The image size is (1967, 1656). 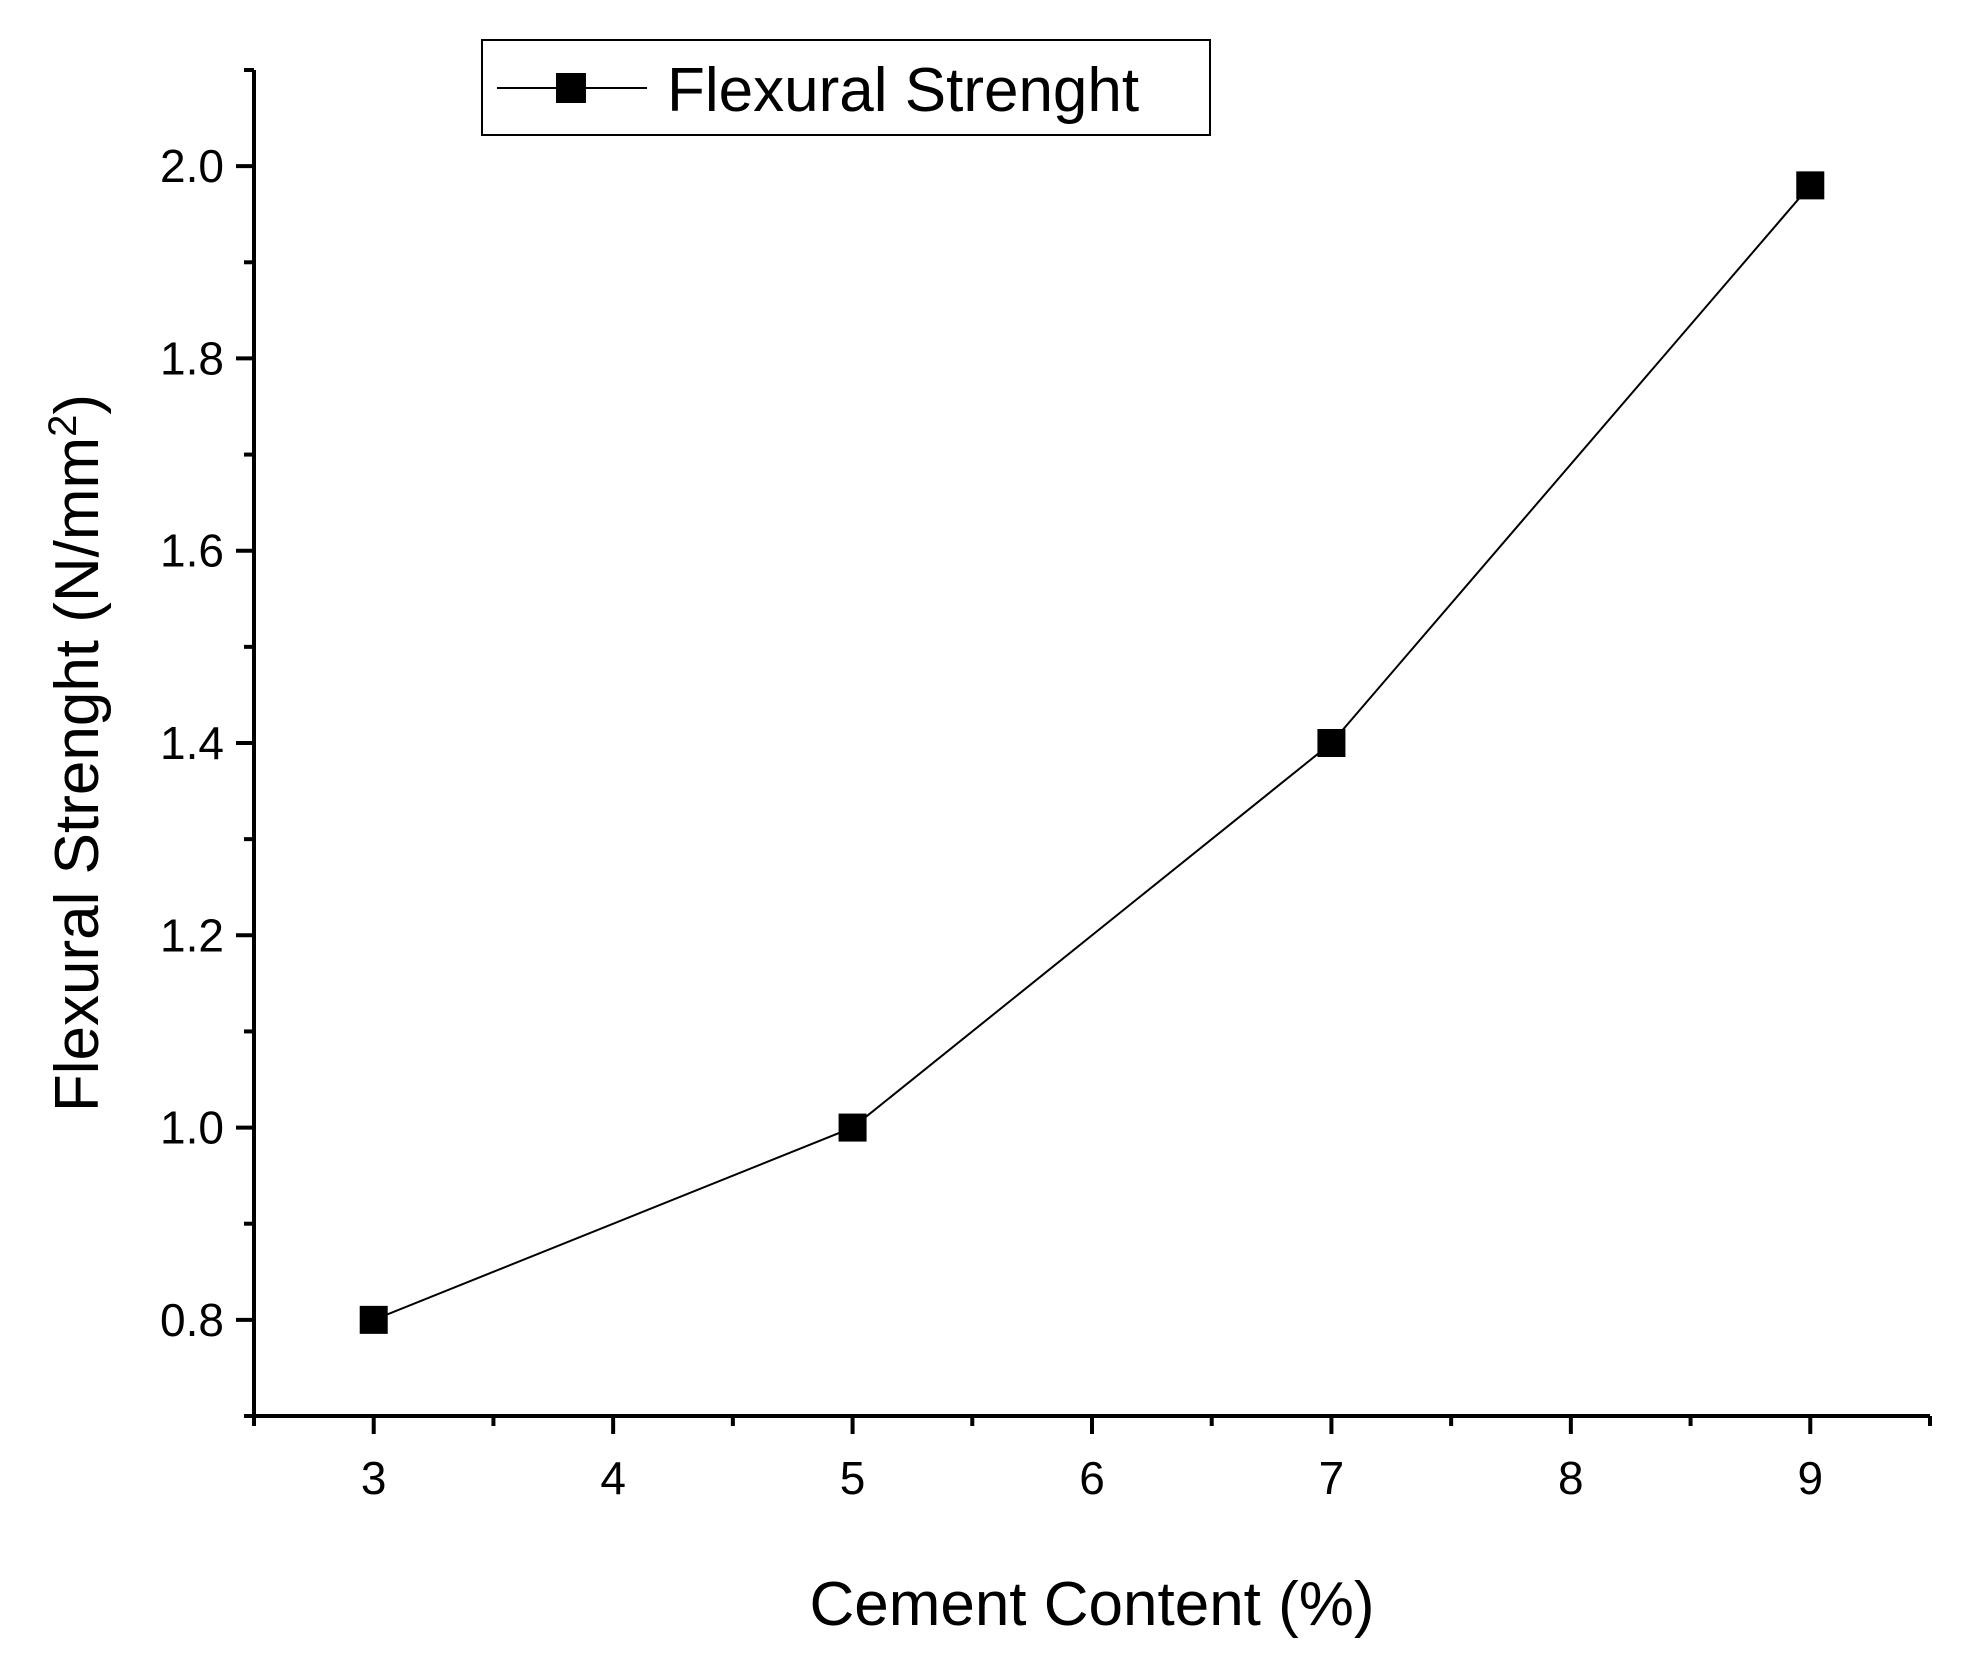 I want to click on x-tick-label: 7, so click(x=1332, y=1478).